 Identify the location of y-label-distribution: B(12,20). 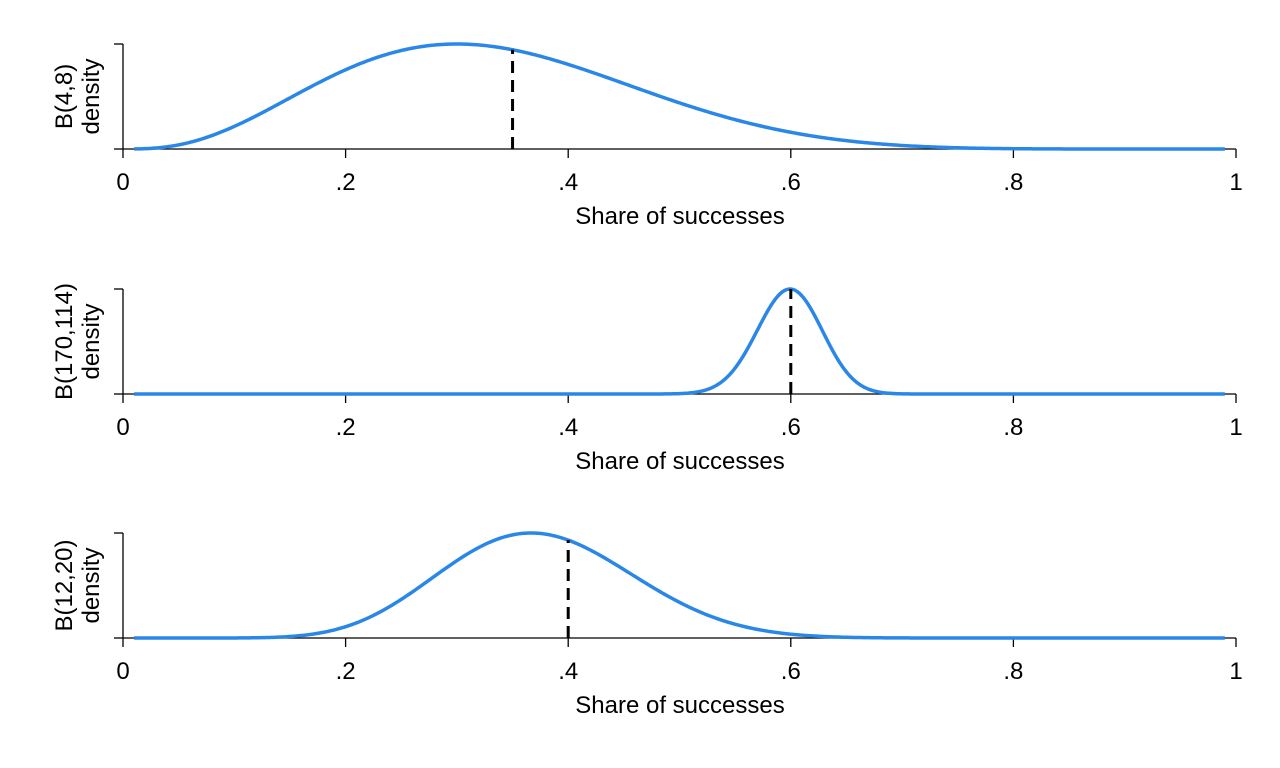
(64, 585).